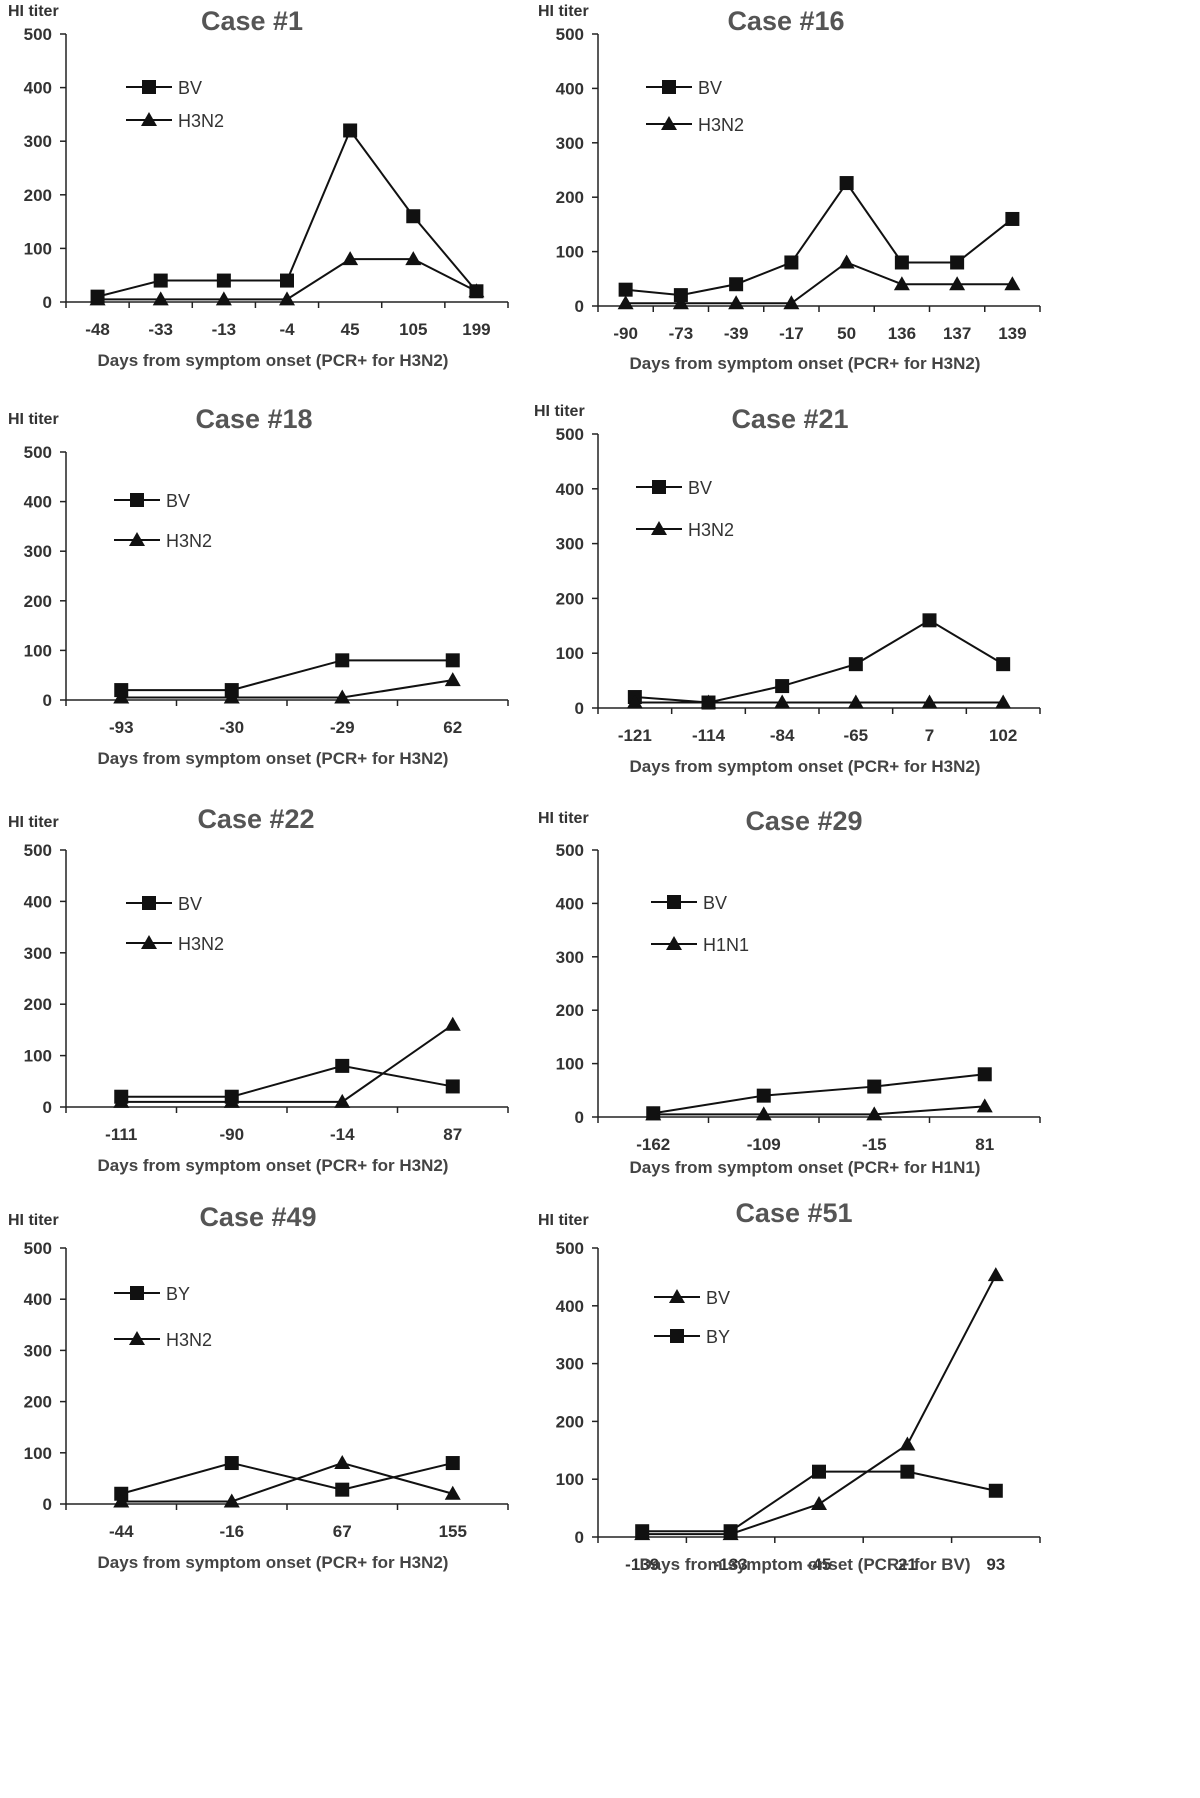 This screenshot has width=1200, height=1798. Describe the element at coordinates (984, 1144) in the screenshot. I see `x-tick-label: 81` at that location.